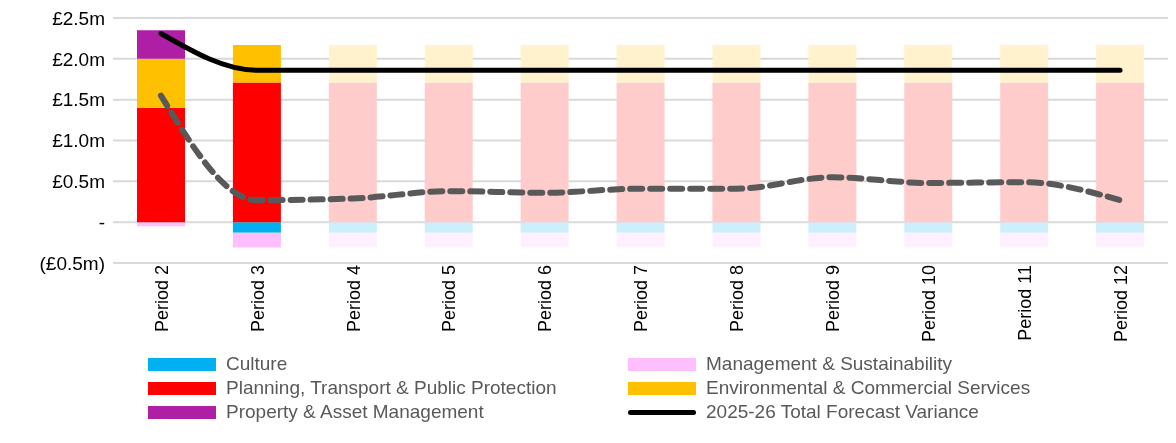  What do you see at coordinates (78, 141) in the screenshot?
I see `y-tick-label: £1.0m` at bounding box center [78, 141].